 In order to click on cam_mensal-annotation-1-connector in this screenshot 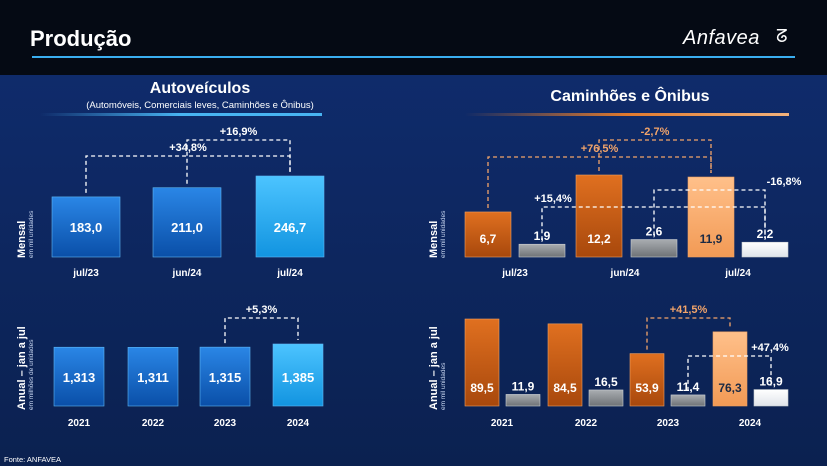, I will do `click(655, 156)`.